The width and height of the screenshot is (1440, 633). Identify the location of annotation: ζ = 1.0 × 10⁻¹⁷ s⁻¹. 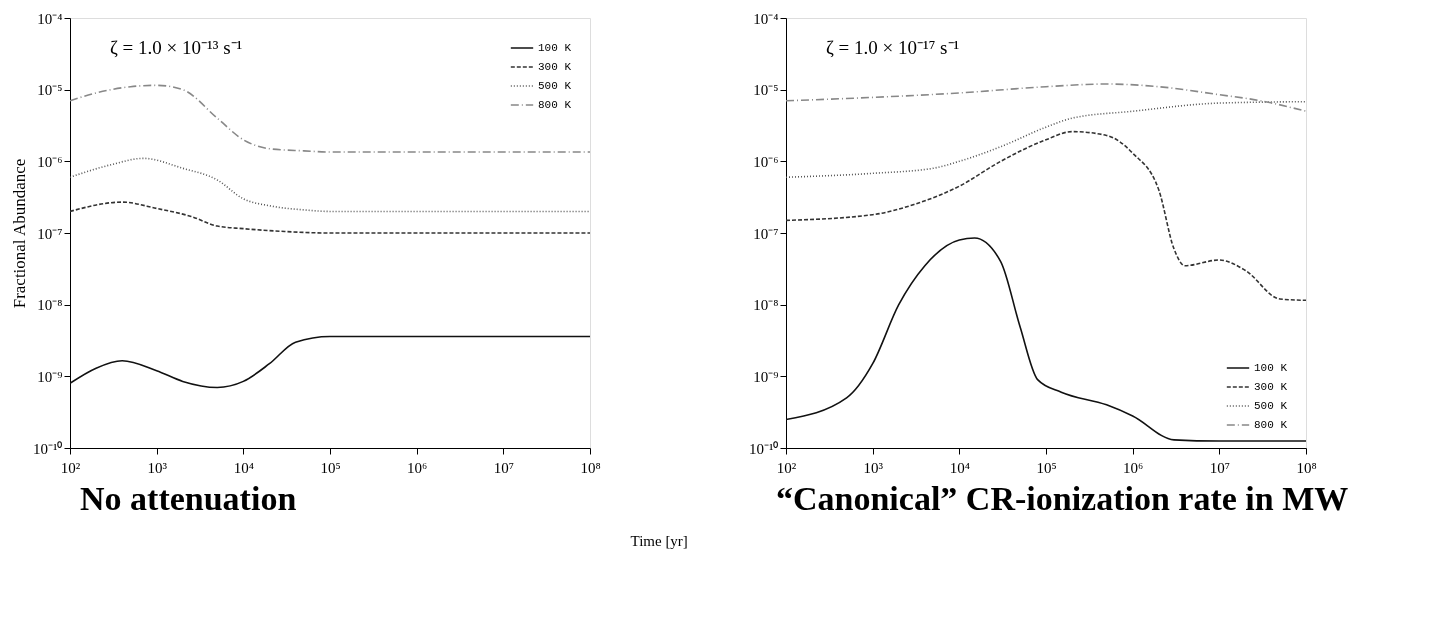
(893, 47).